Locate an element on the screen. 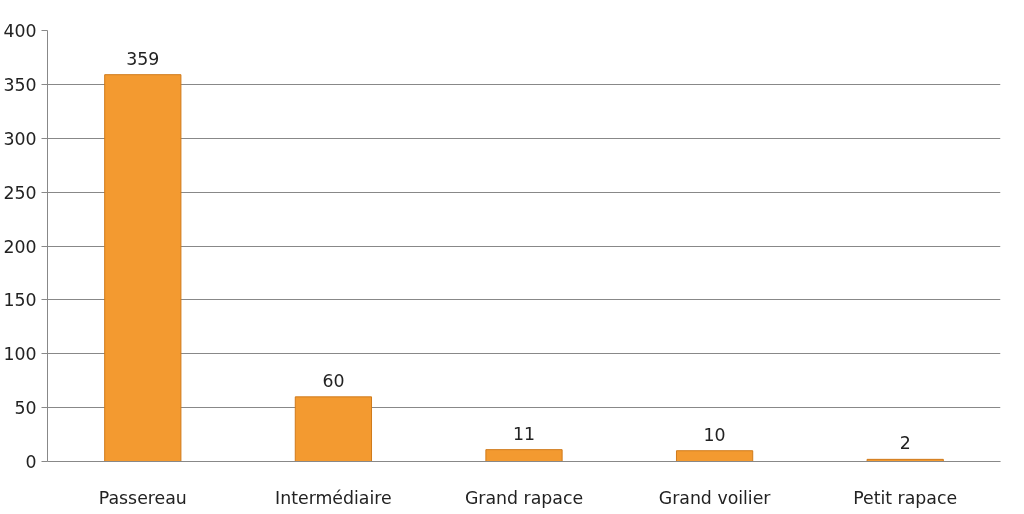 The height and width of the screenshot is (514, 1024). x-tick-label: Passereau is located at coordinates (142, 497).